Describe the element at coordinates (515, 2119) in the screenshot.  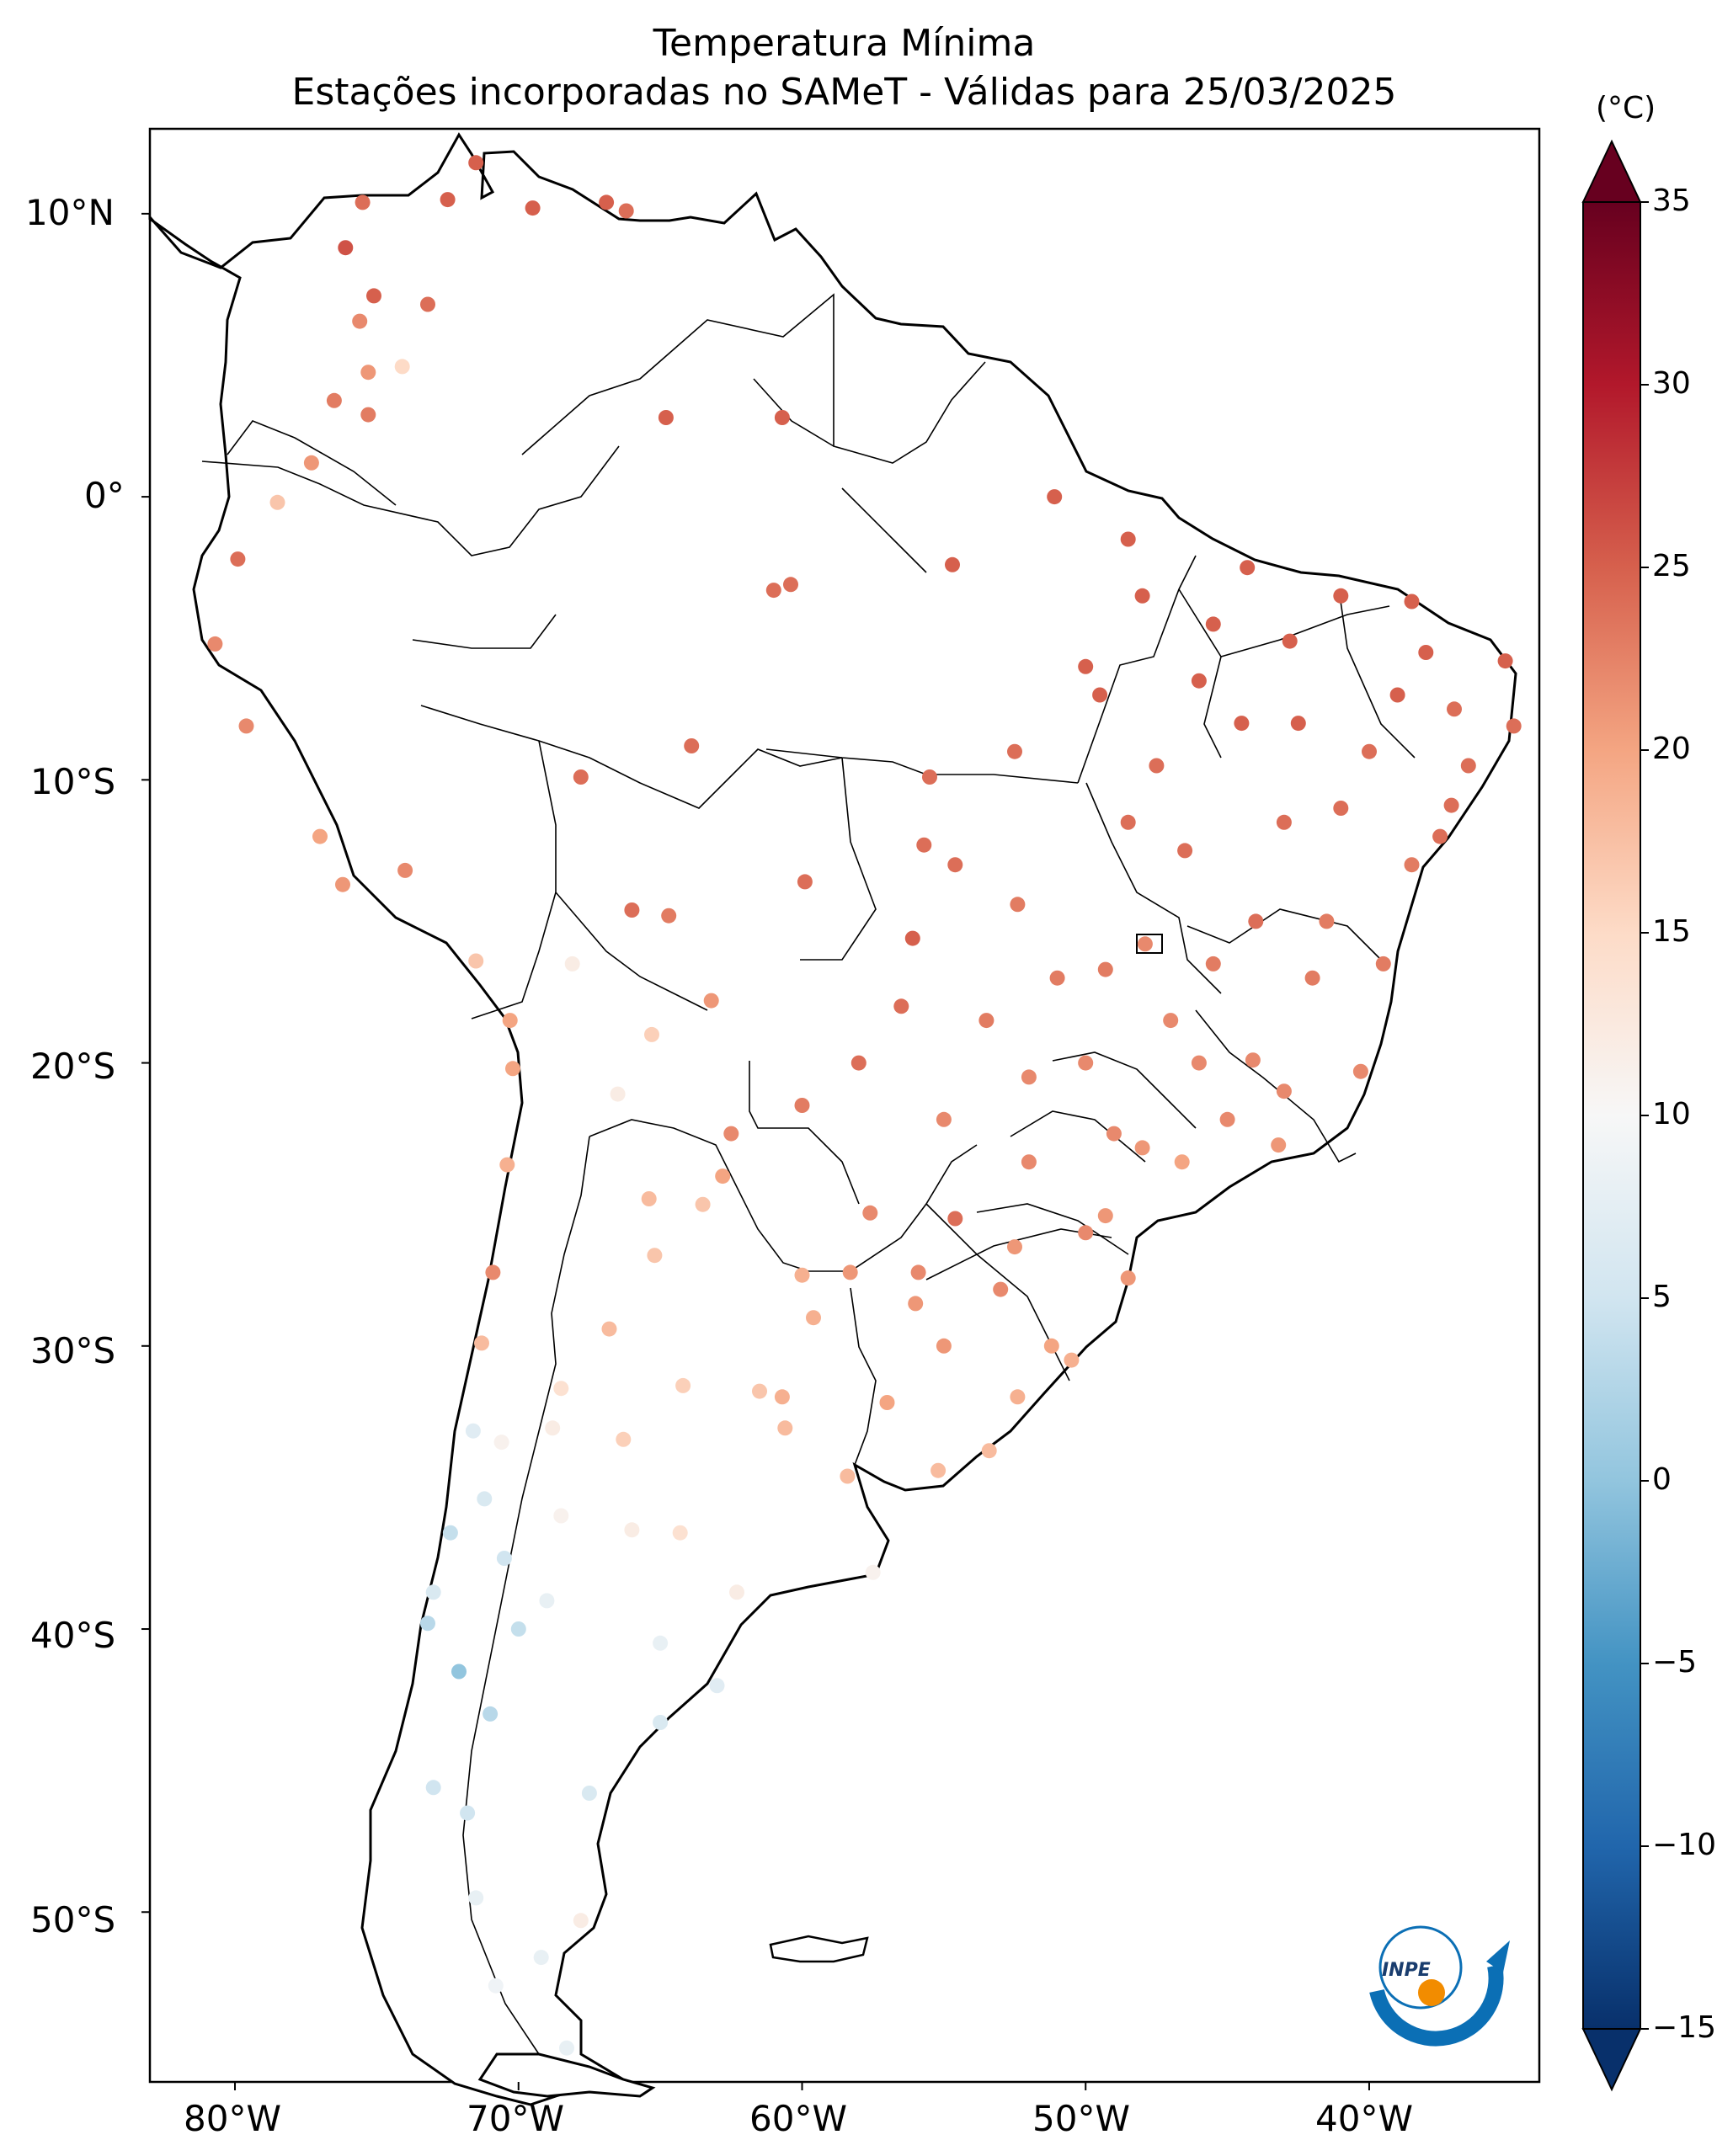
I see `lon-label-70w: 70°W` at that location.